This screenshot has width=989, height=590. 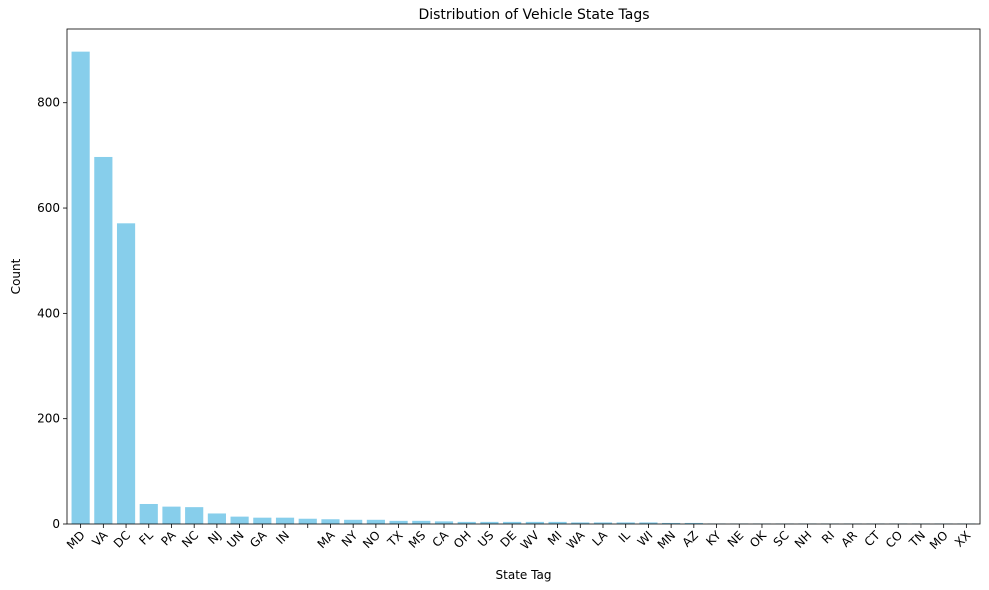 What do you see at coordinates (963, 539) in the screenshot?
I see `x-tick-label: XX` at bounding box center [963, 539].